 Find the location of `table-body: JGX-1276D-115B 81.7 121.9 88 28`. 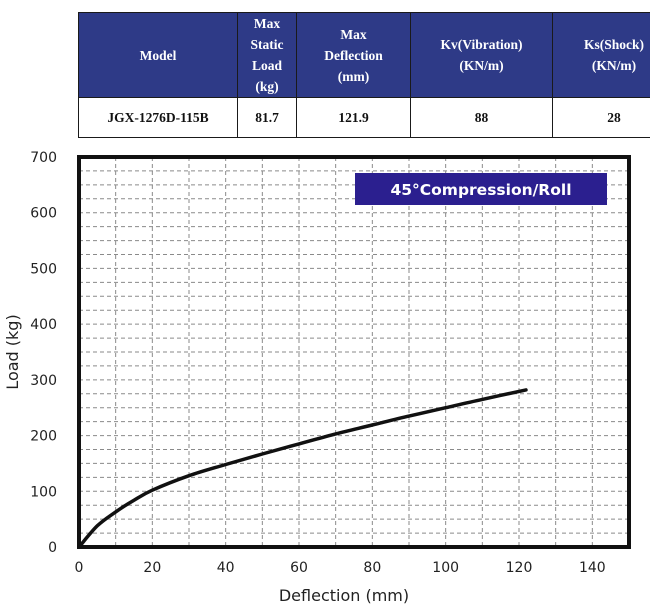

table-body: JGX-1276D-115B 81.7 121.9 88 28 is located at coordinates (364, 117).